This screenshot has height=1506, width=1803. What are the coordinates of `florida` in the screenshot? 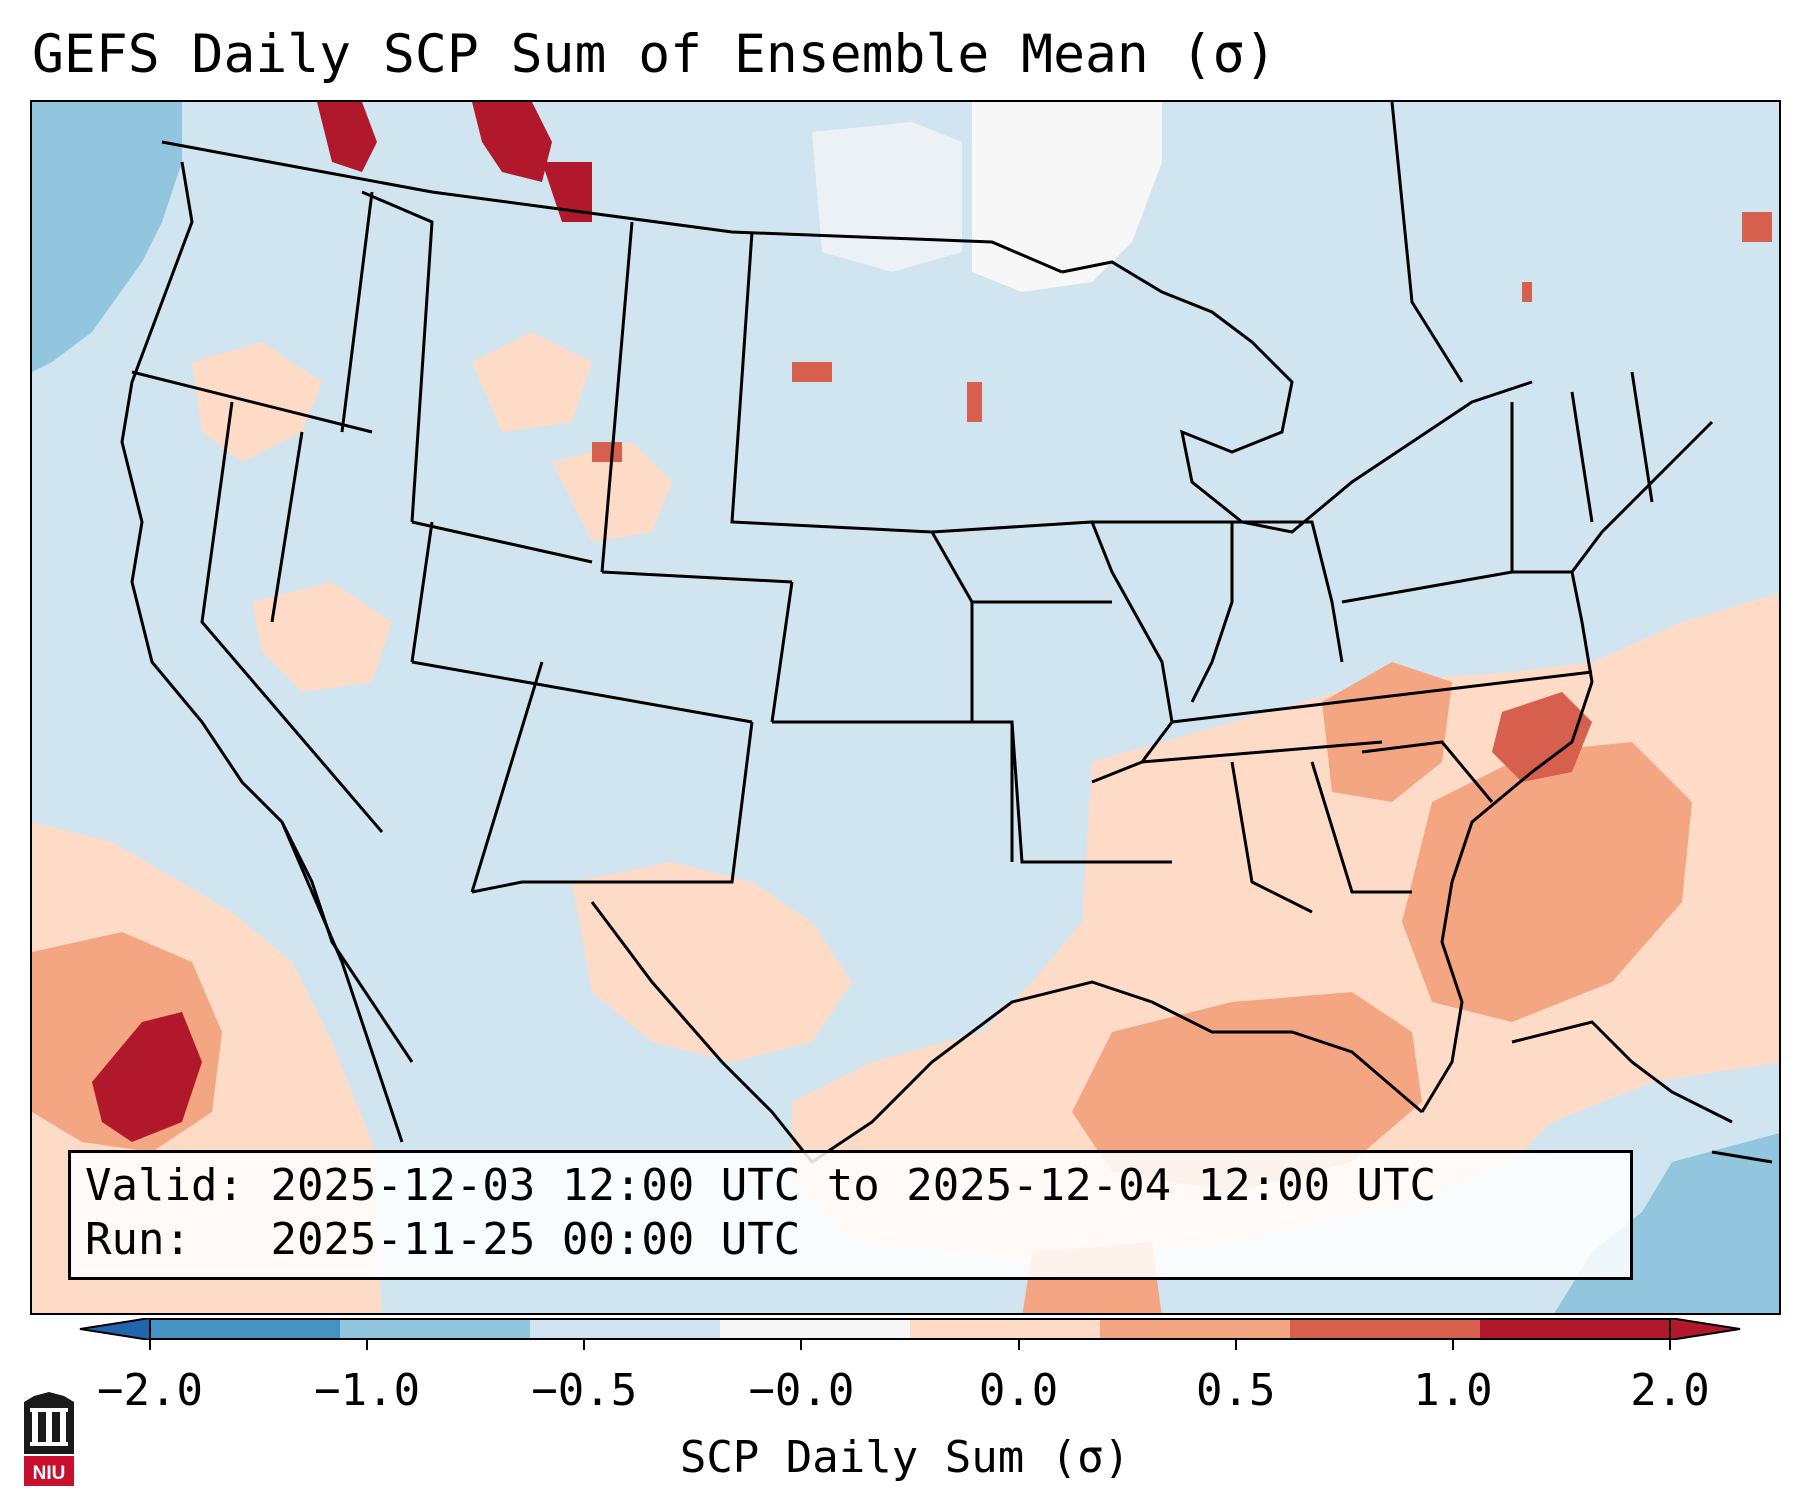 It's located at (1442, 997).